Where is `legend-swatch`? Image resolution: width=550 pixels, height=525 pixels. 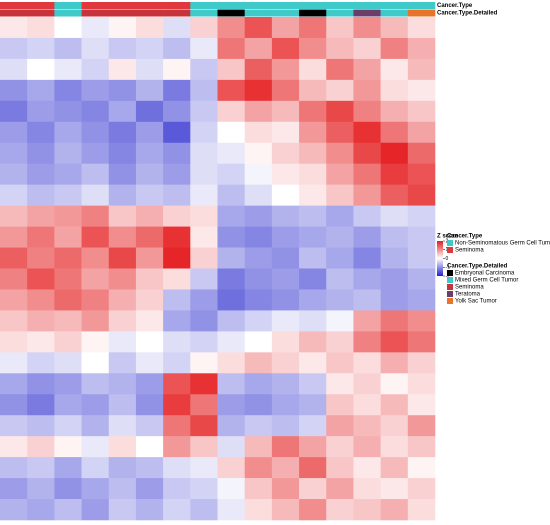 legend-swatch is located at coordinates (450, 243).